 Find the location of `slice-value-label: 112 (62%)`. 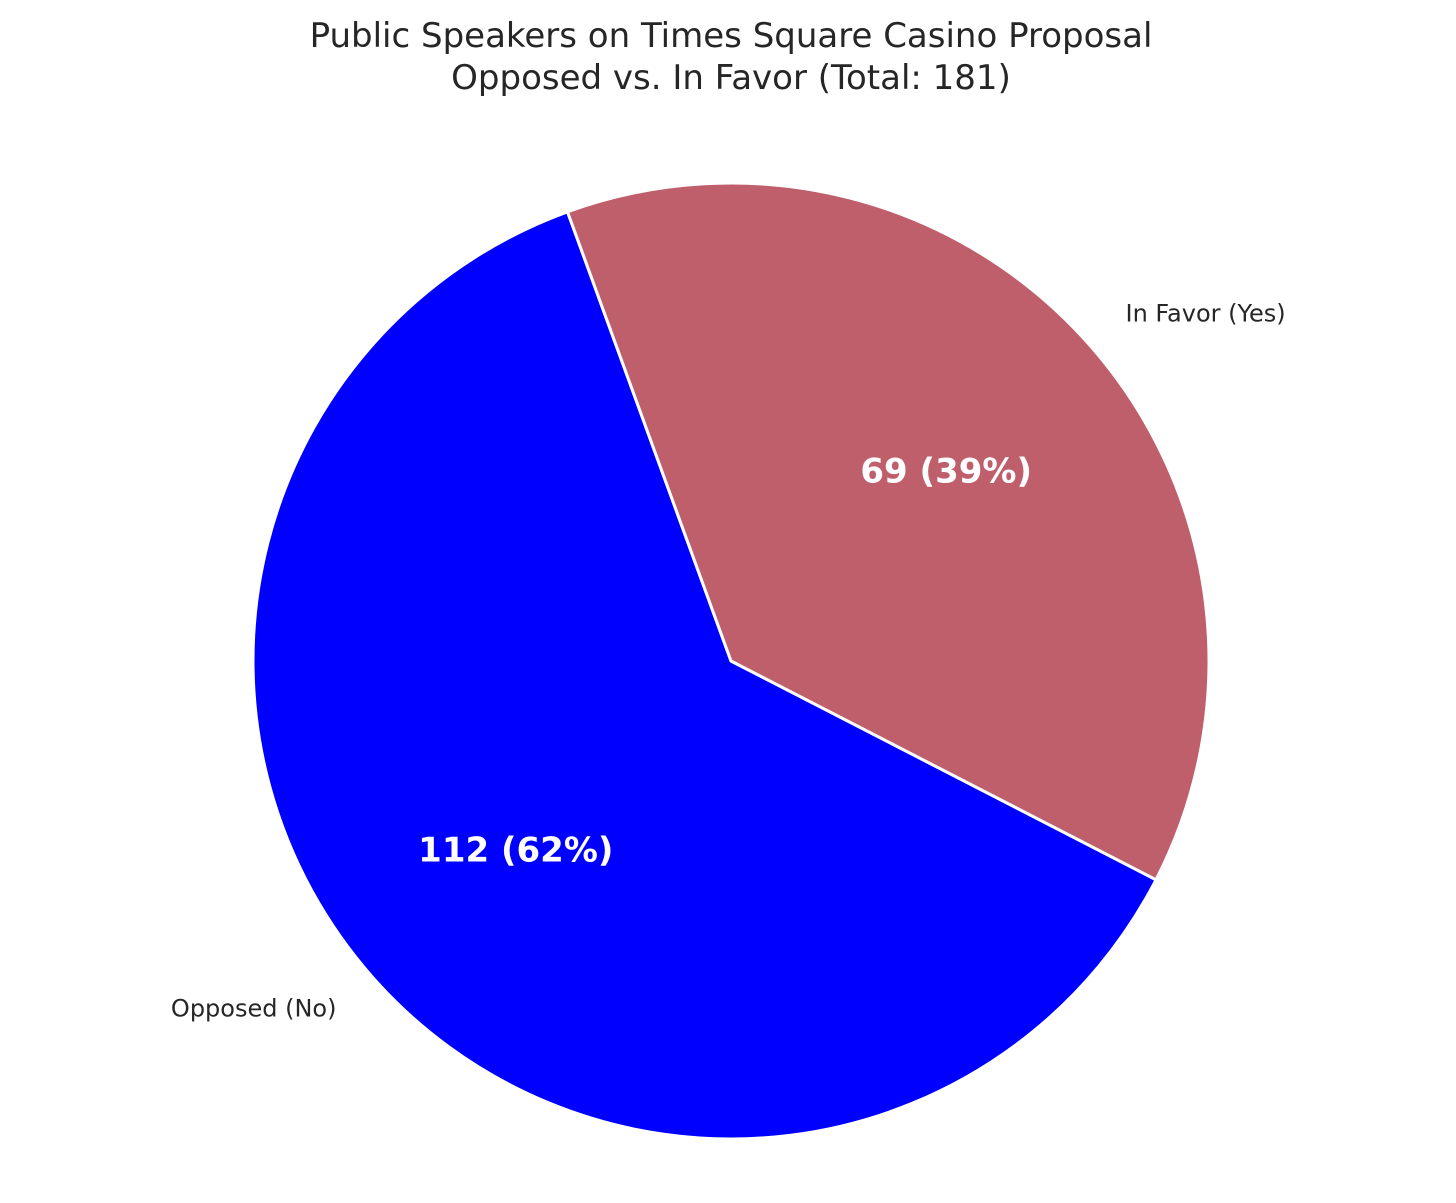

slice-value-label: 112 (62%) is located at coordinates (515, 851).